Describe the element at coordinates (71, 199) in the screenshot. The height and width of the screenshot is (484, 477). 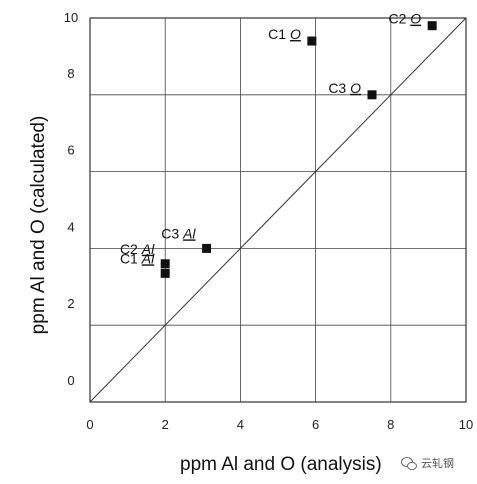
I see `y-axis-ticks: 0 2 4 6 8 10` at that location.